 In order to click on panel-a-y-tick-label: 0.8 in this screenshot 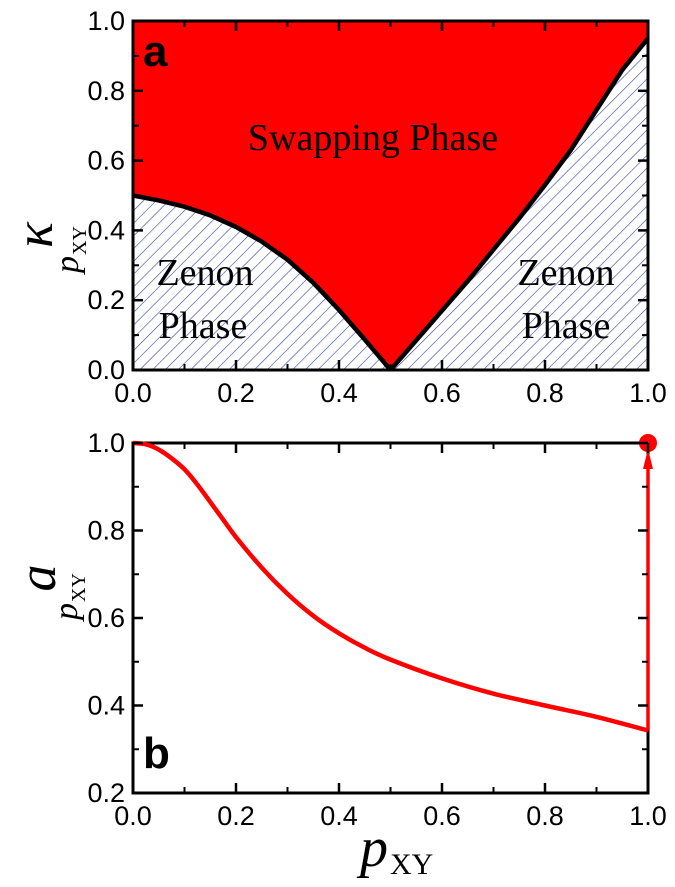, I will do `click(106, 91)`.